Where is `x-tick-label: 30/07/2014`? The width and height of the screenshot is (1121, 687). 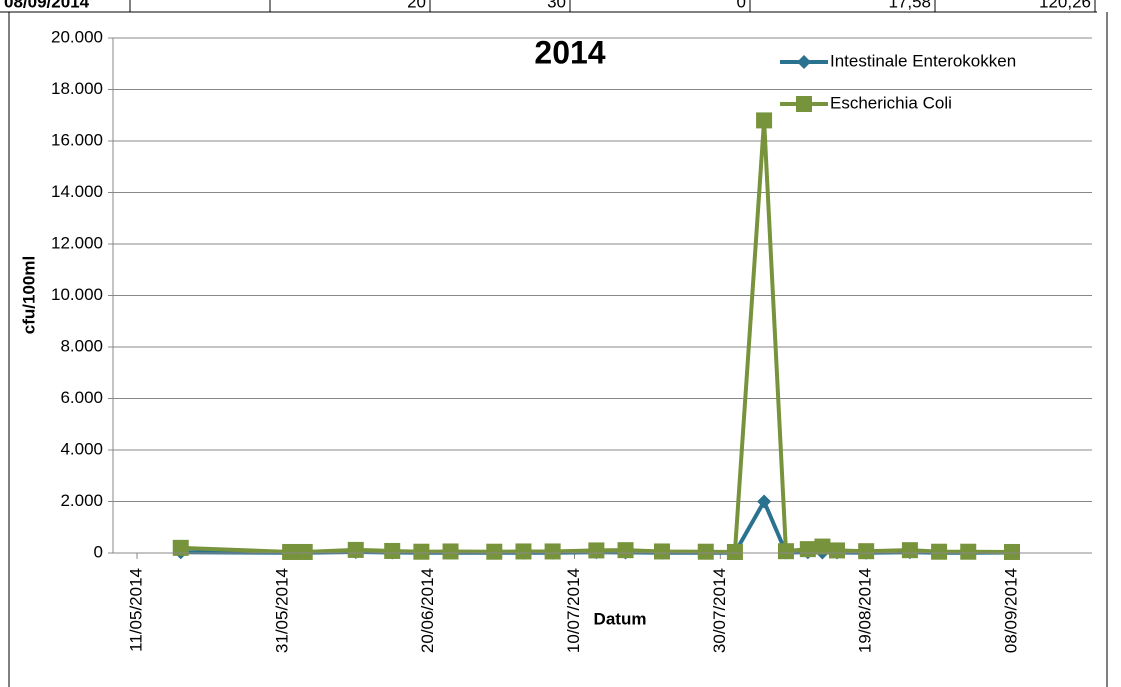
x-tick-label: 30/07/2014 is located at coordinates (719, 610).